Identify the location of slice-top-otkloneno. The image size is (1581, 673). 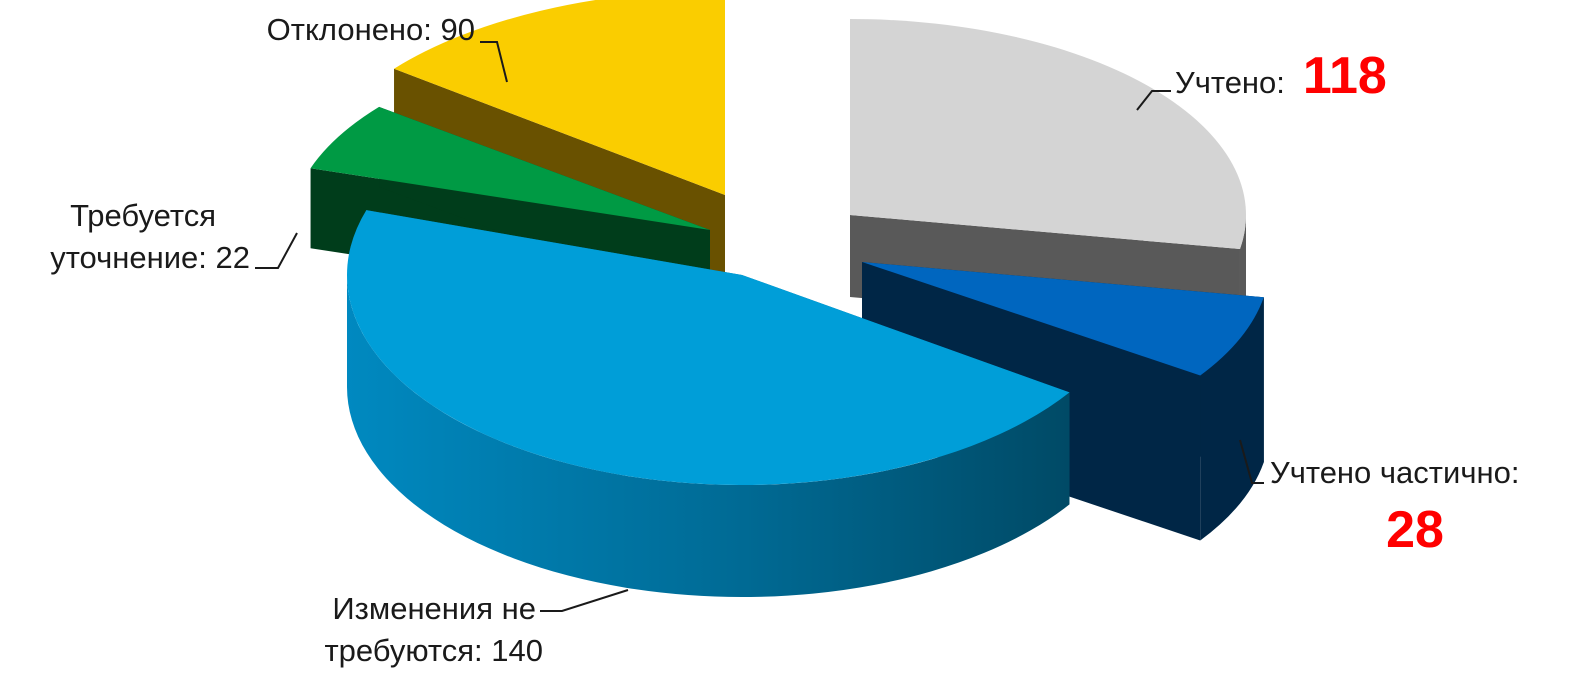
(559, 97).